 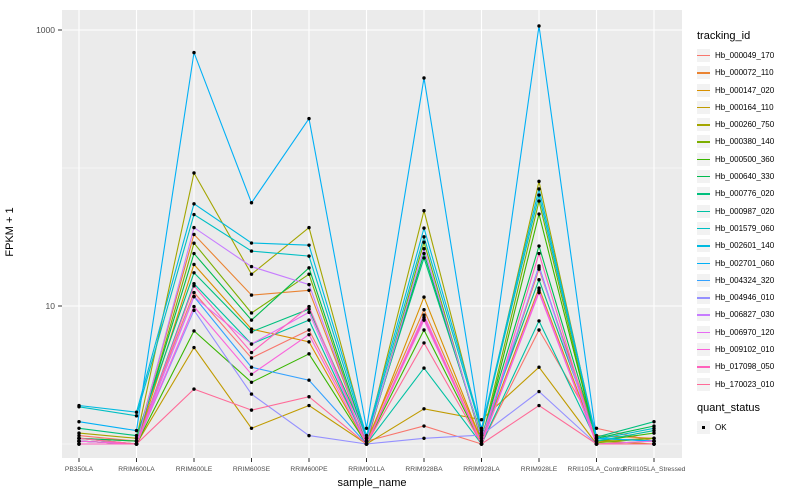 I want to click on legend-entry-label: Hb_006827_030, so click(x=745, y=315).